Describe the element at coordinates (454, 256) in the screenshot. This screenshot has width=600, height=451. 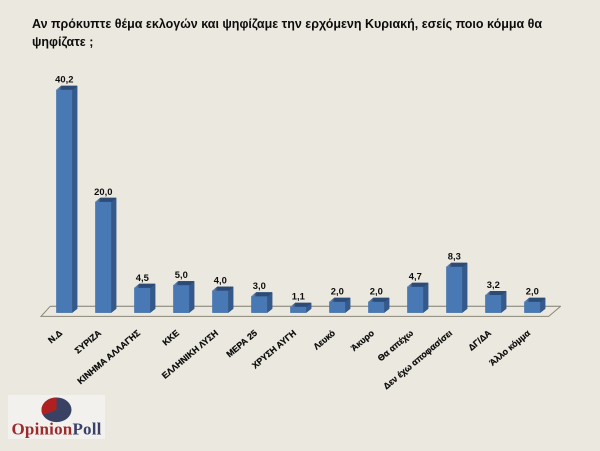
I see `svg-text: 8,3` at that location.